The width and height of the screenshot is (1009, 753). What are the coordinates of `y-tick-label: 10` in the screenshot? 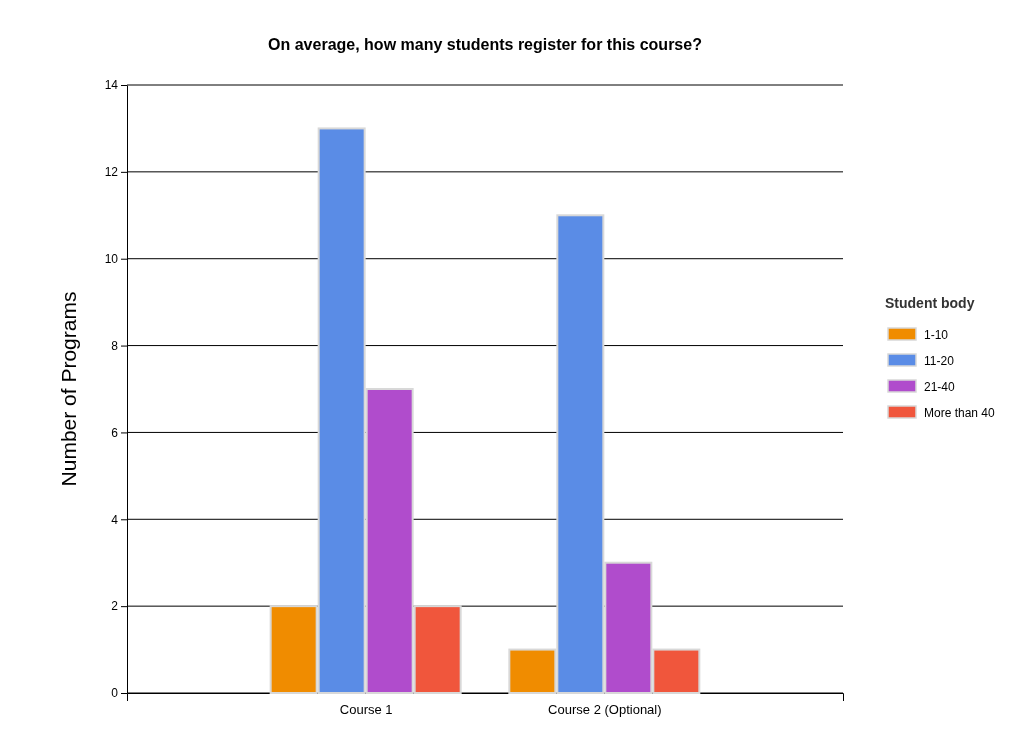 It's located at (111, 259).